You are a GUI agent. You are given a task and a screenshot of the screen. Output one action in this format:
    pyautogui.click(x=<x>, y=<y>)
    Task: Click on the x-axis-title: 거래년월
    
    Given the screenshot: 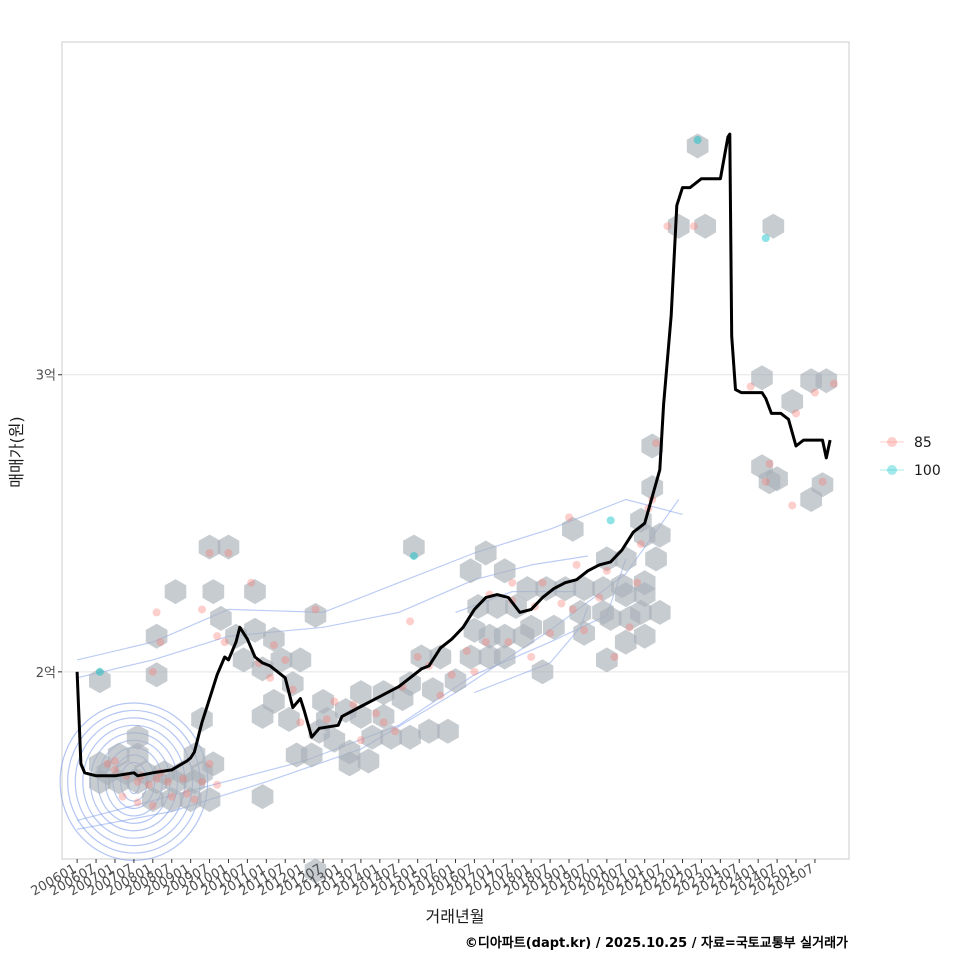 What is the action you would take?
    pyautogui.click(x=455, y=916)
    